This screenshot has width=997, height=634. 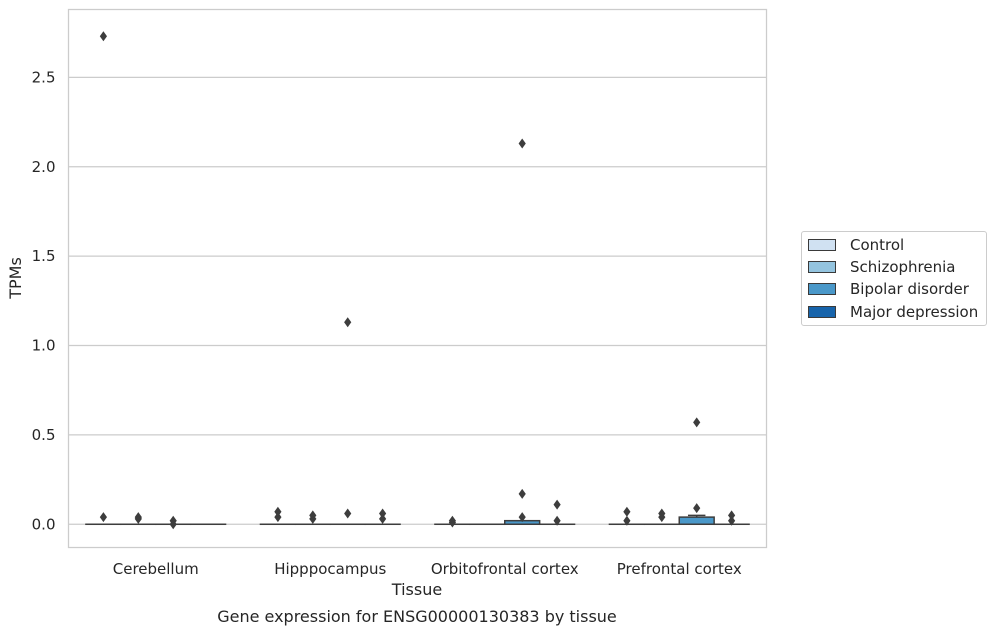 What do you see at coordinates (44, 300) in the screenshot?
I see `y-tick-labels: 0.0 0.5 1.0 1.5 2.0 2.5` at bounding box center [44, 300].